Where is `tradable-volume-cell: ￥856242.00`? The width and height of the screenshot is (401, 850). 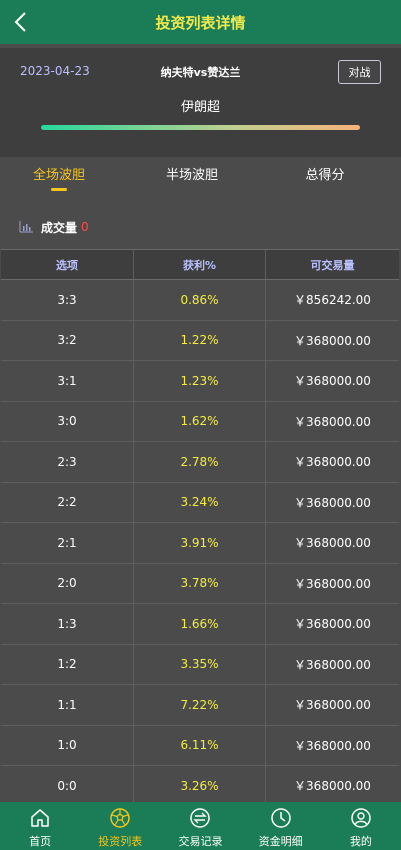 tradable-volume-cell: ￥856242.00 is located at coordinates (332, 300).